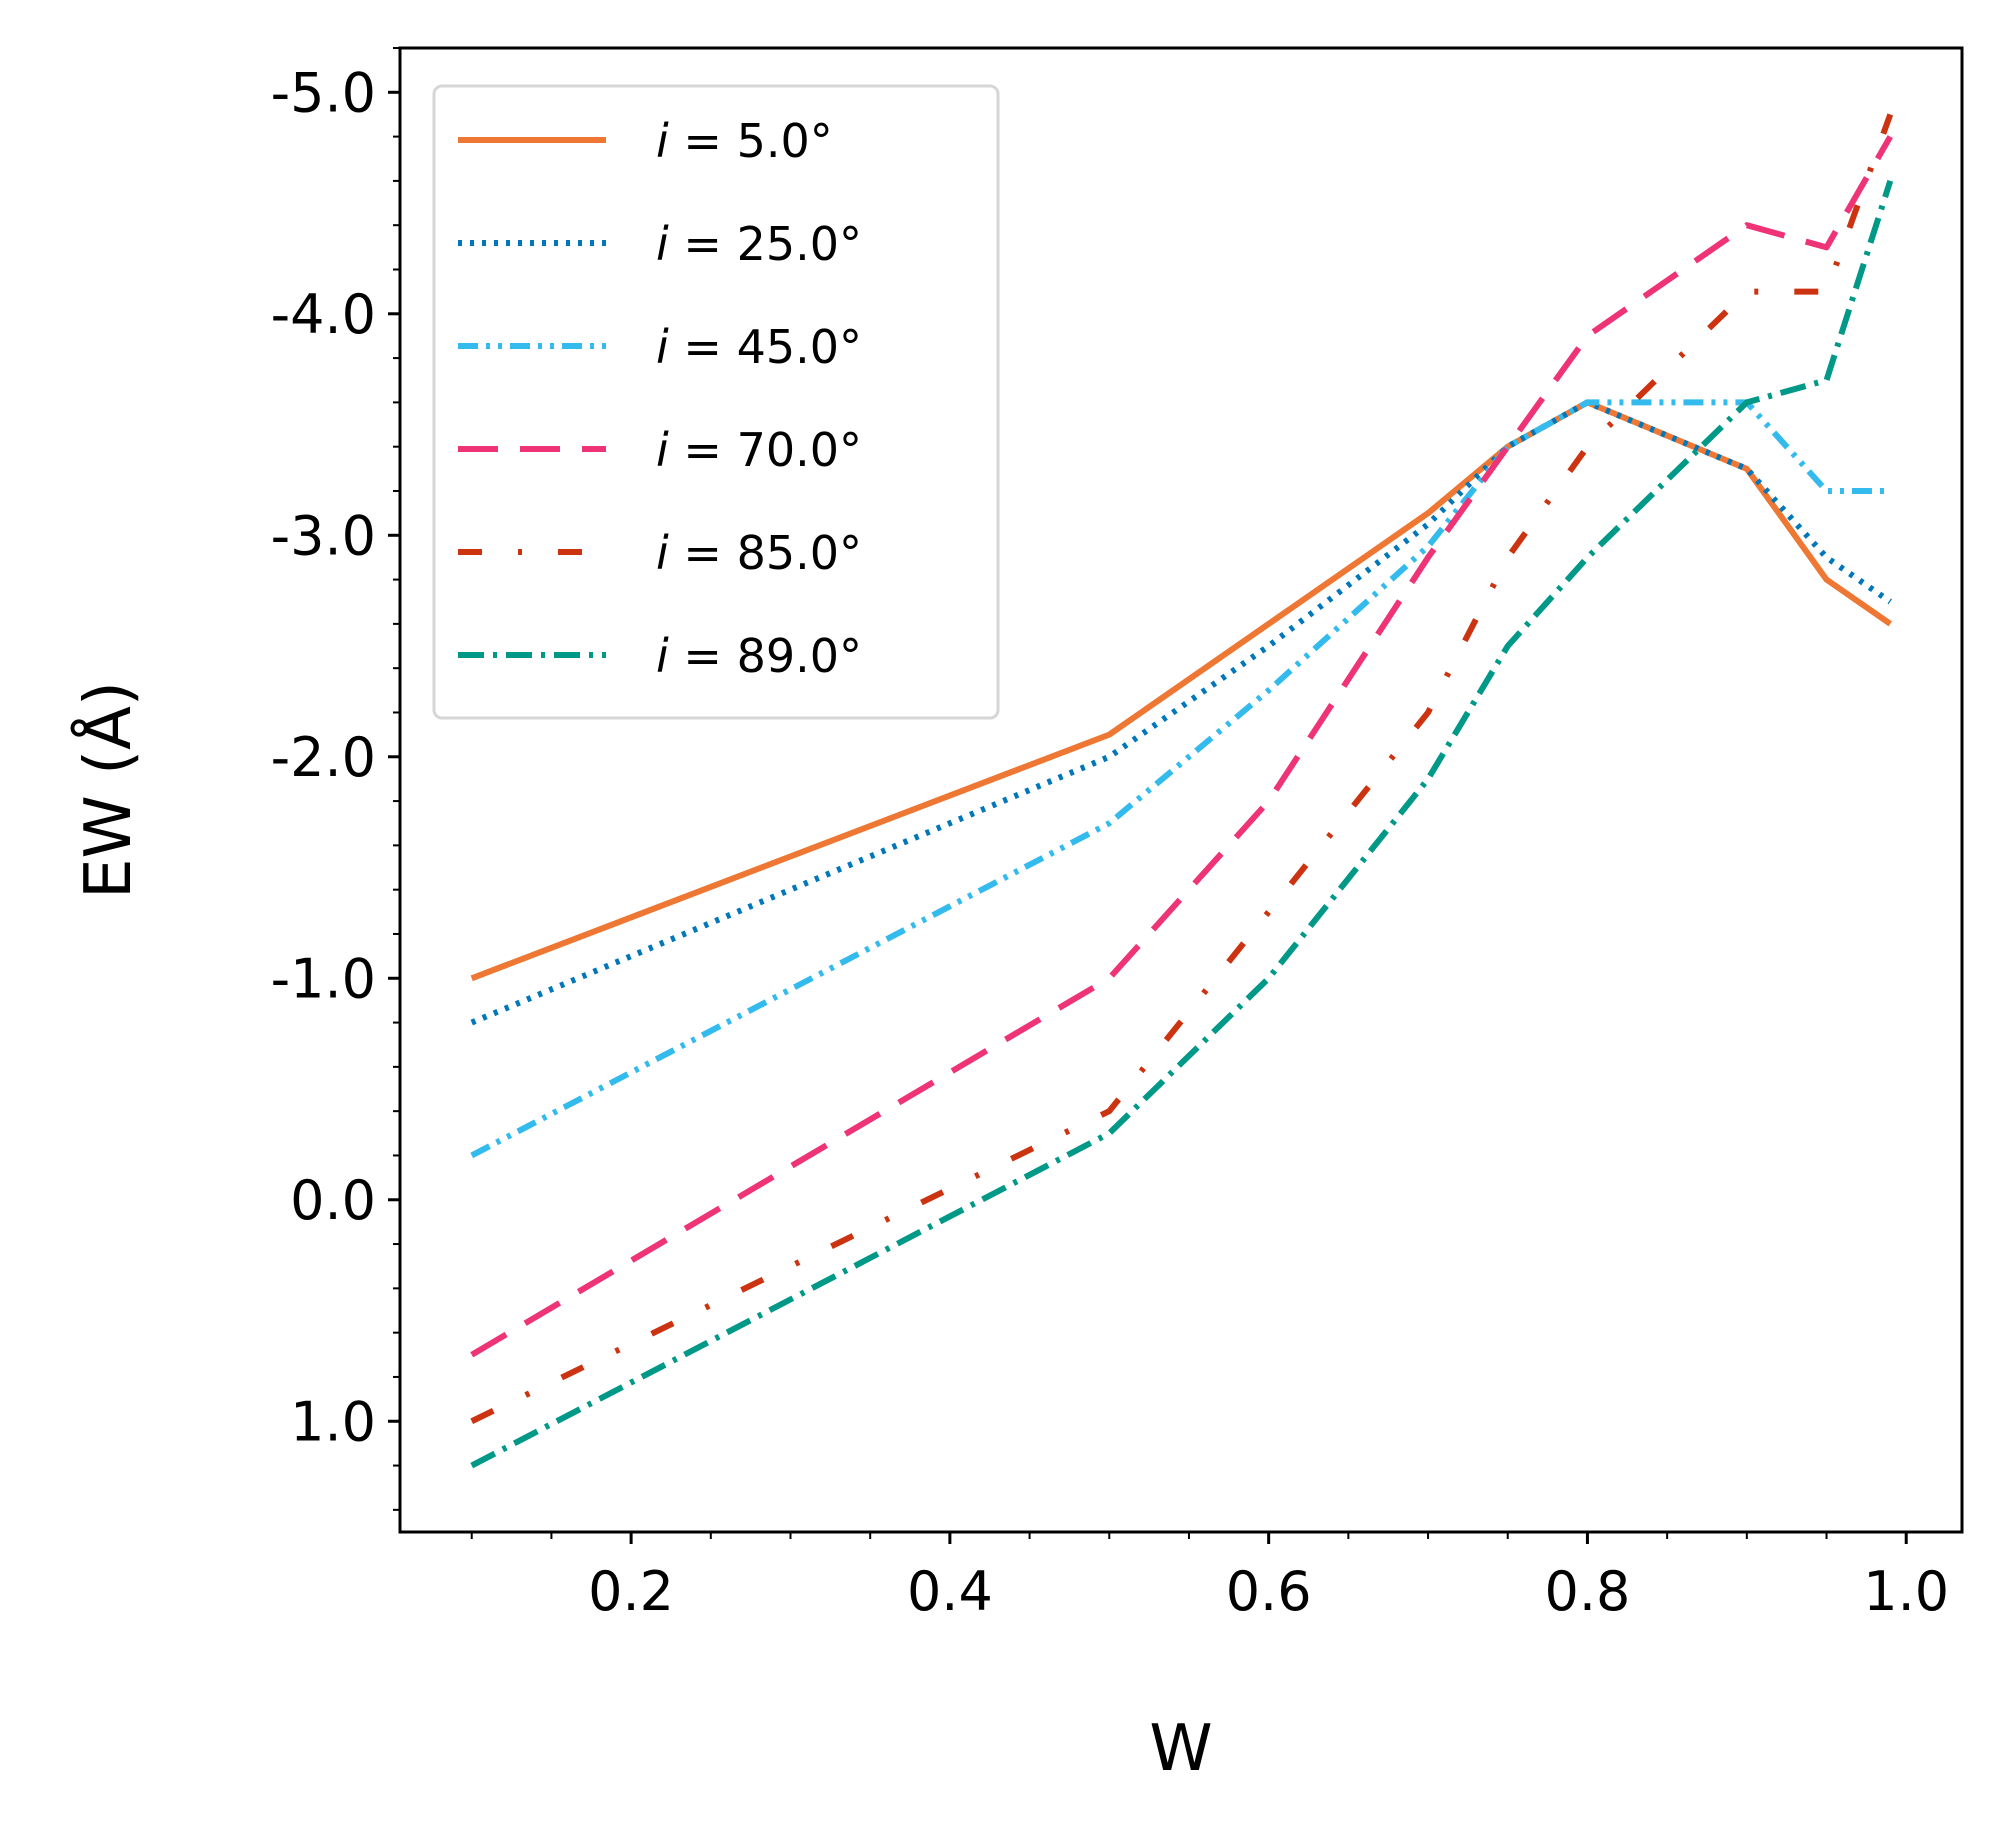 The width and height of the screenshot is (2007, 1822). What do you see at coordinates (765, 656) in the screenshot?
I see `legend-value: = 89.0°` at bounding box center [765, 656].